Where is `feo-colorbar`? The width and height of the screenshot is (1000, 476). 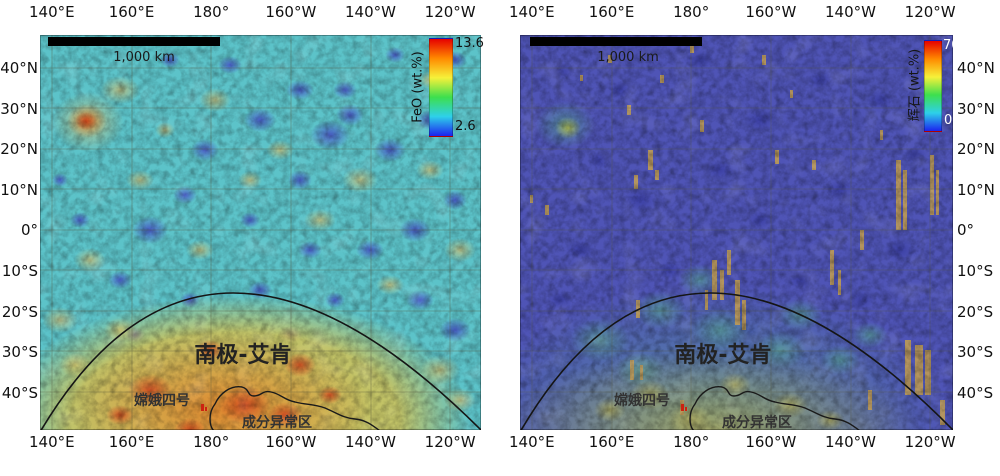 feo-colorbar is located at coordinates (441, 87).